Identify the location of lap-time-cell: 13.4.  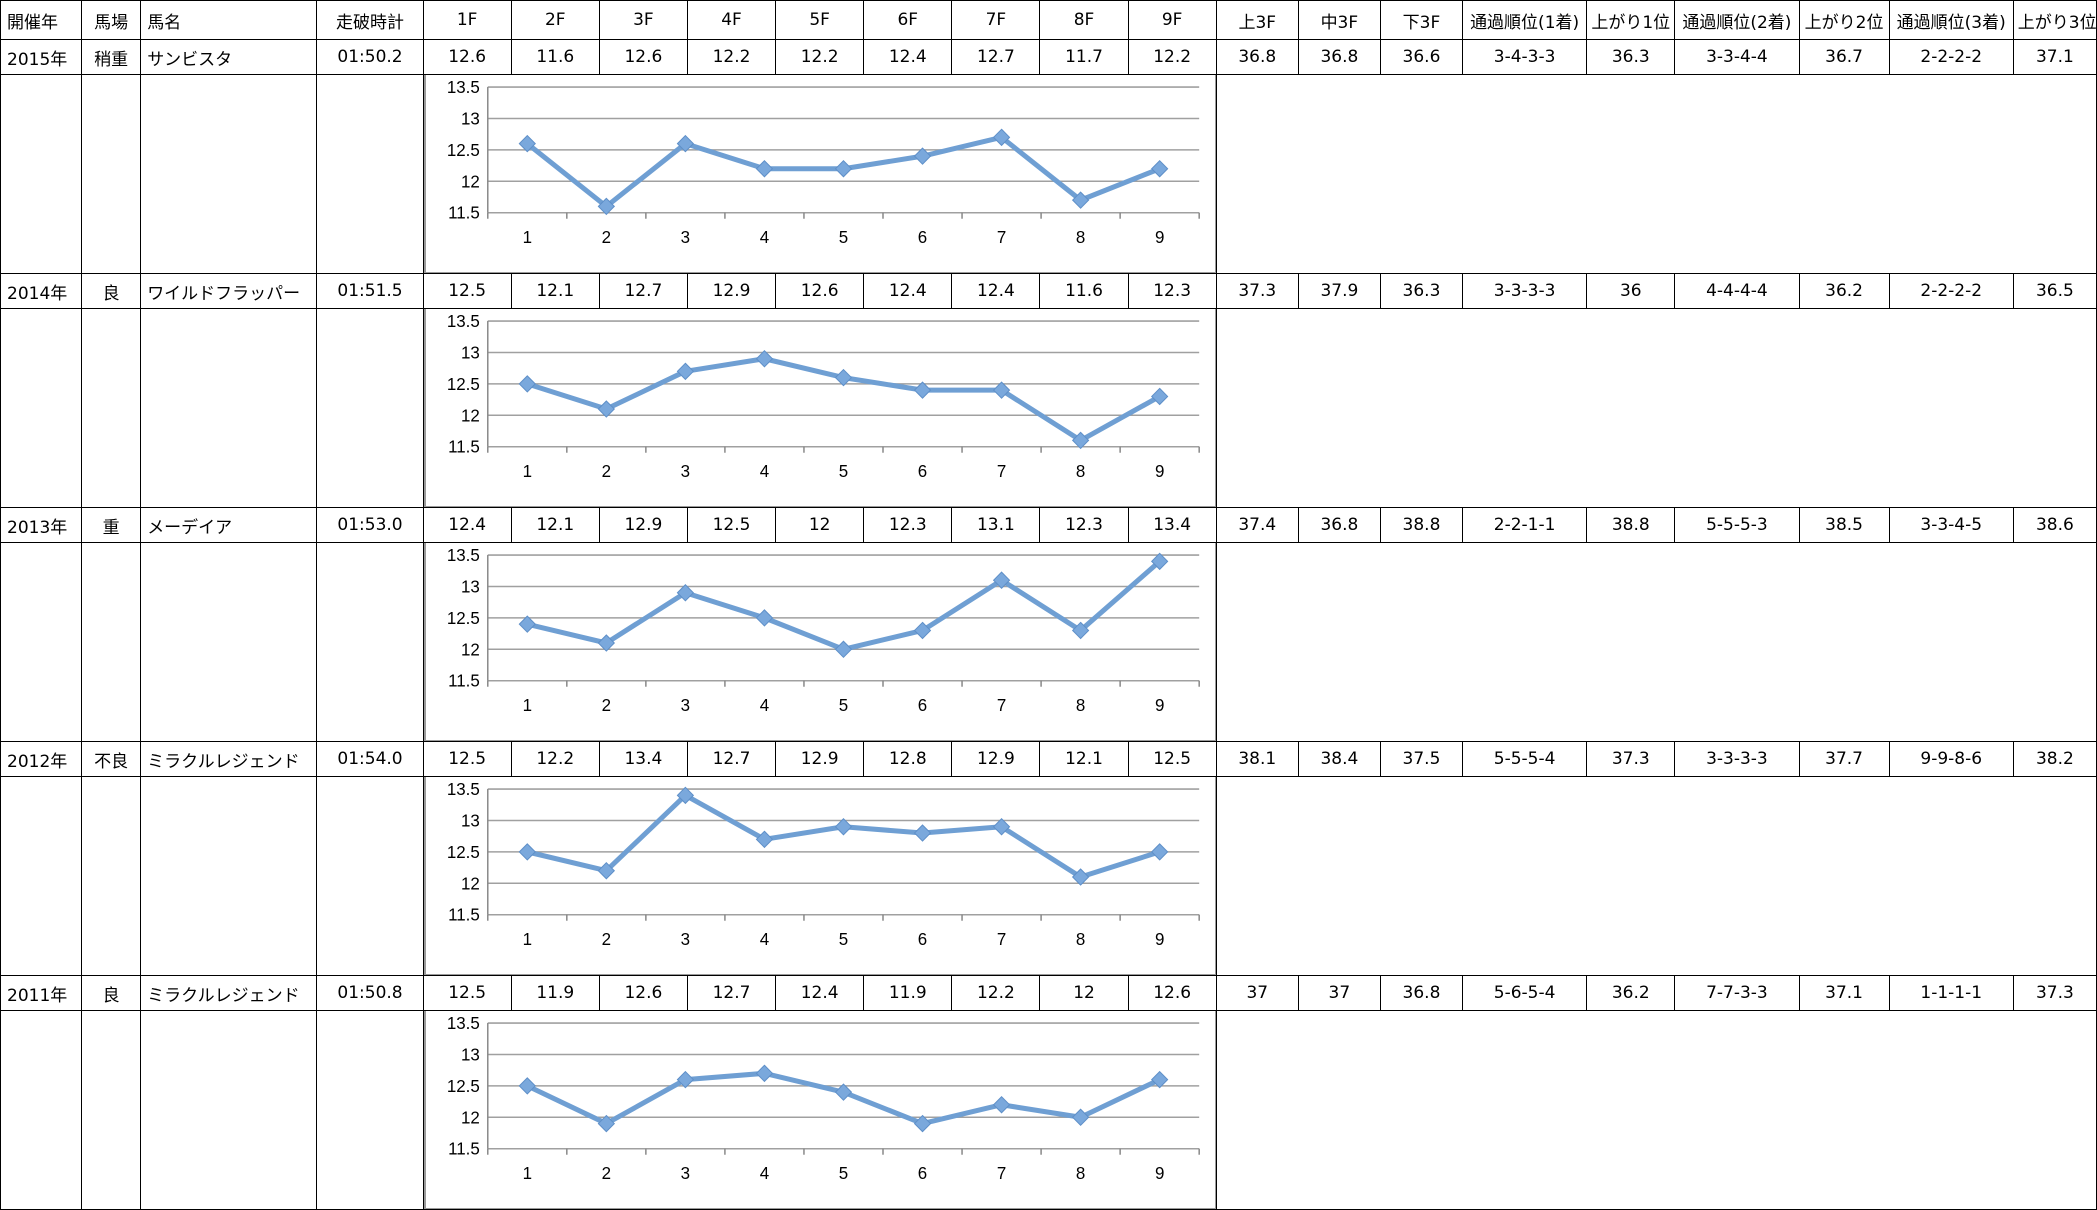
(1172, 525).